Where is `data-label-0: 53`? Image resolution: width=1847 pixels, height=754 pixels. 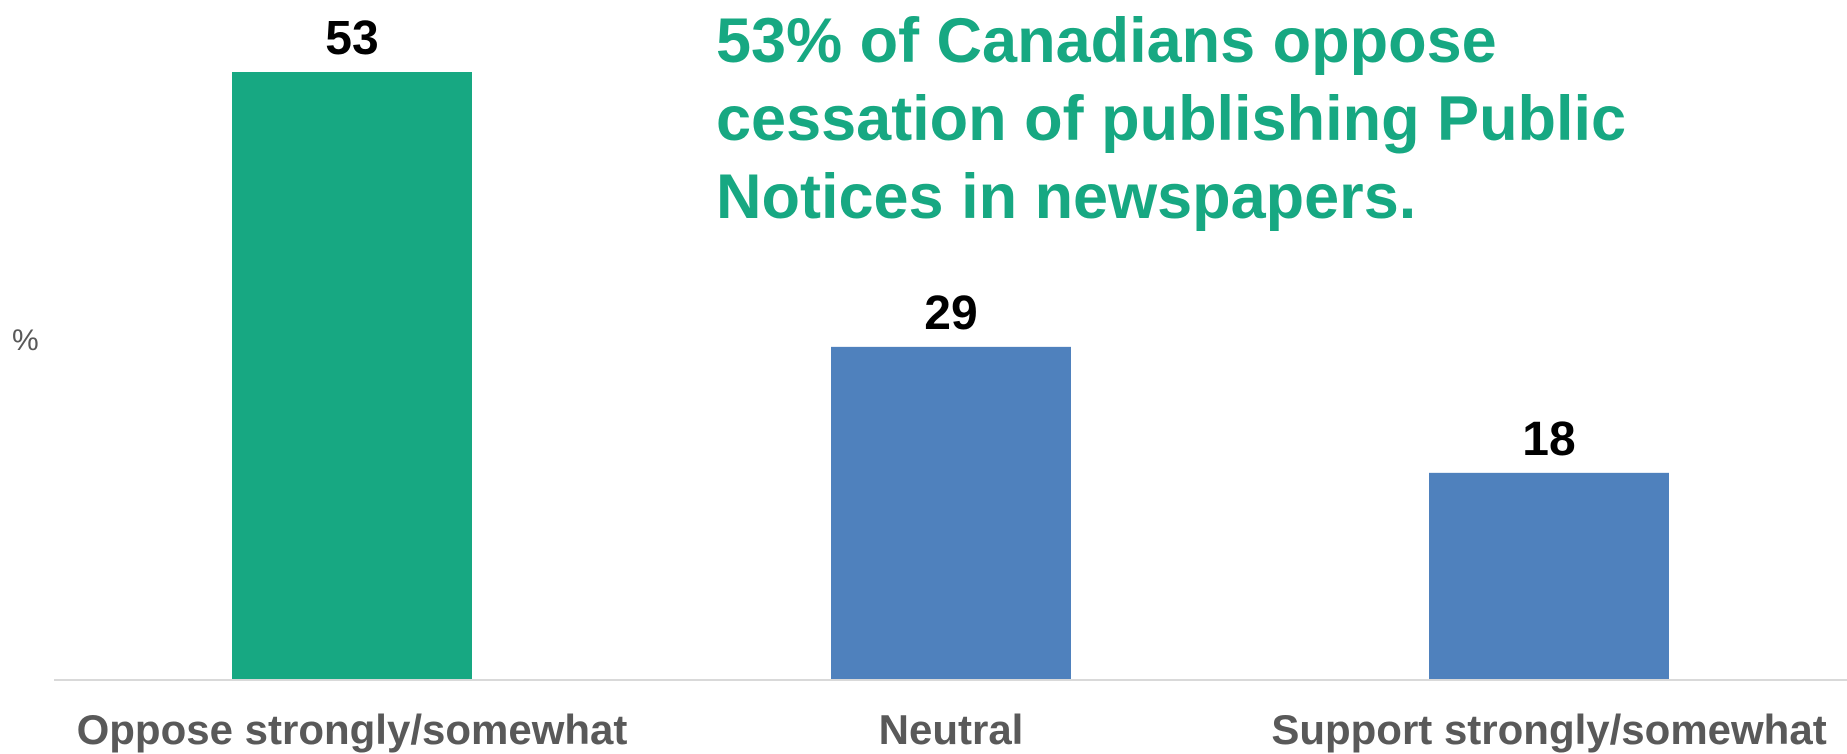
data-label-0: 53 is located at coordinates (351, 38).